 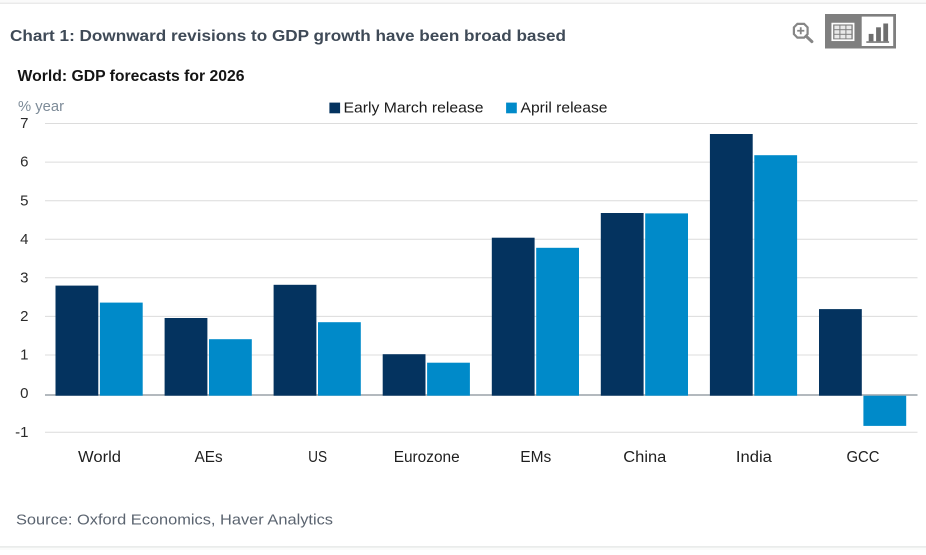 I want to click on svg-text: 3, so click(x=24, y=277).